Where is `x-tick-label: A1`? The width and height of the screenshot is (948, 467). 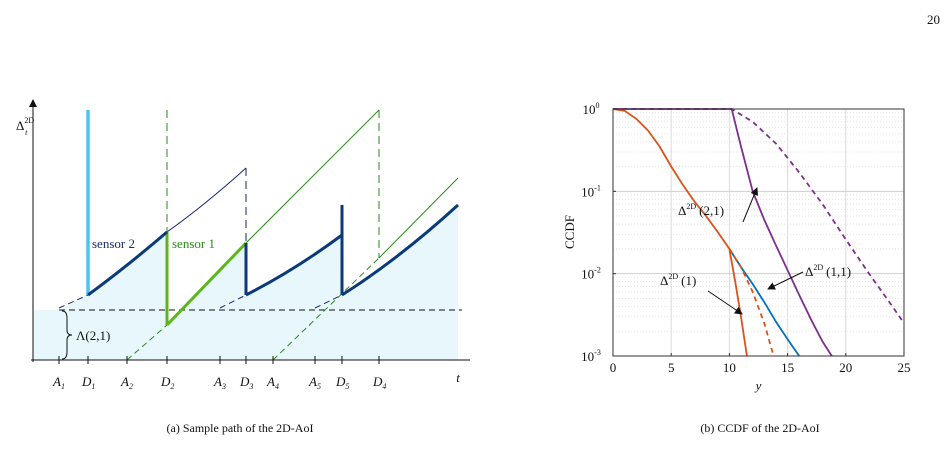 x-tick-label: A1 is located at coordinates (58, 382).